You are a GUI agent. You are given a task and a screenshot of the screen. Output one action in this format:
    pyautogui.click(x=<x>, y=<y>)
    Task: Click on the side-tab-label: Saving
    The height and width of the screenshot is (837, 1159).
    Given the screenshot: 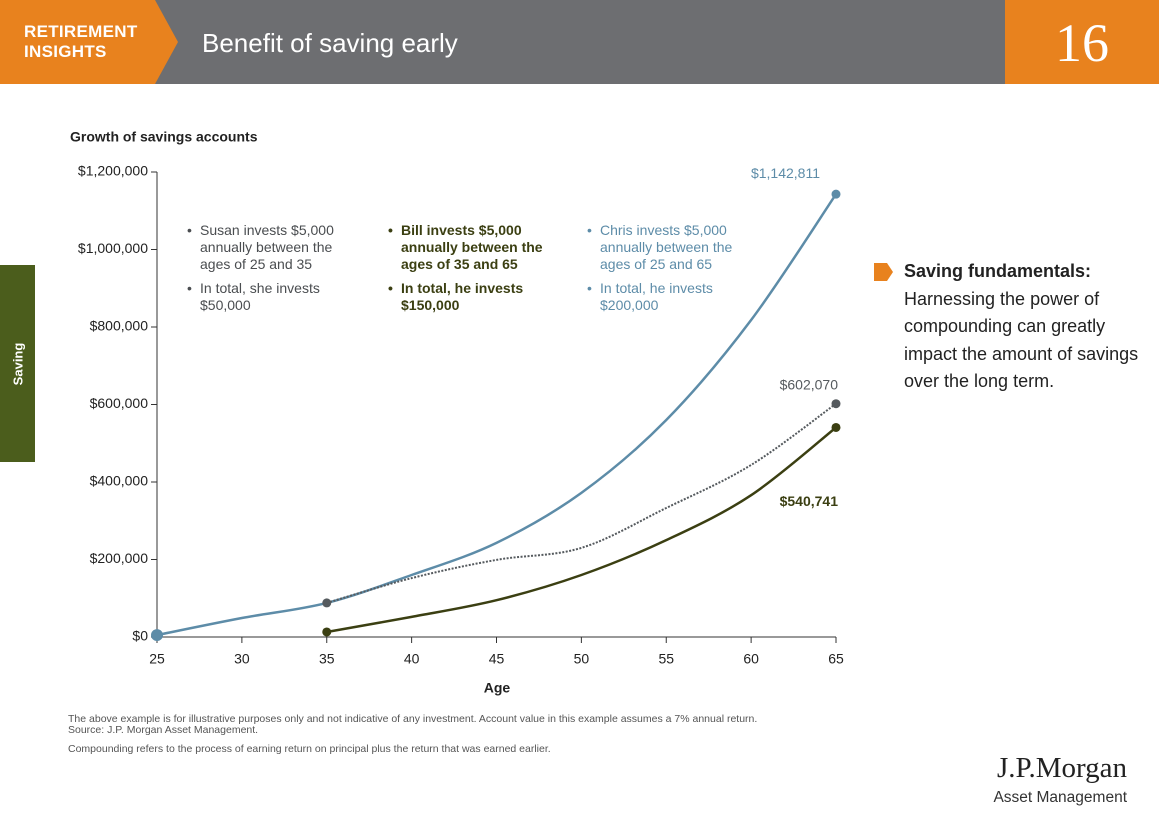 What is the action you would take?
    pyautogui.click(x=17, y=363)
    